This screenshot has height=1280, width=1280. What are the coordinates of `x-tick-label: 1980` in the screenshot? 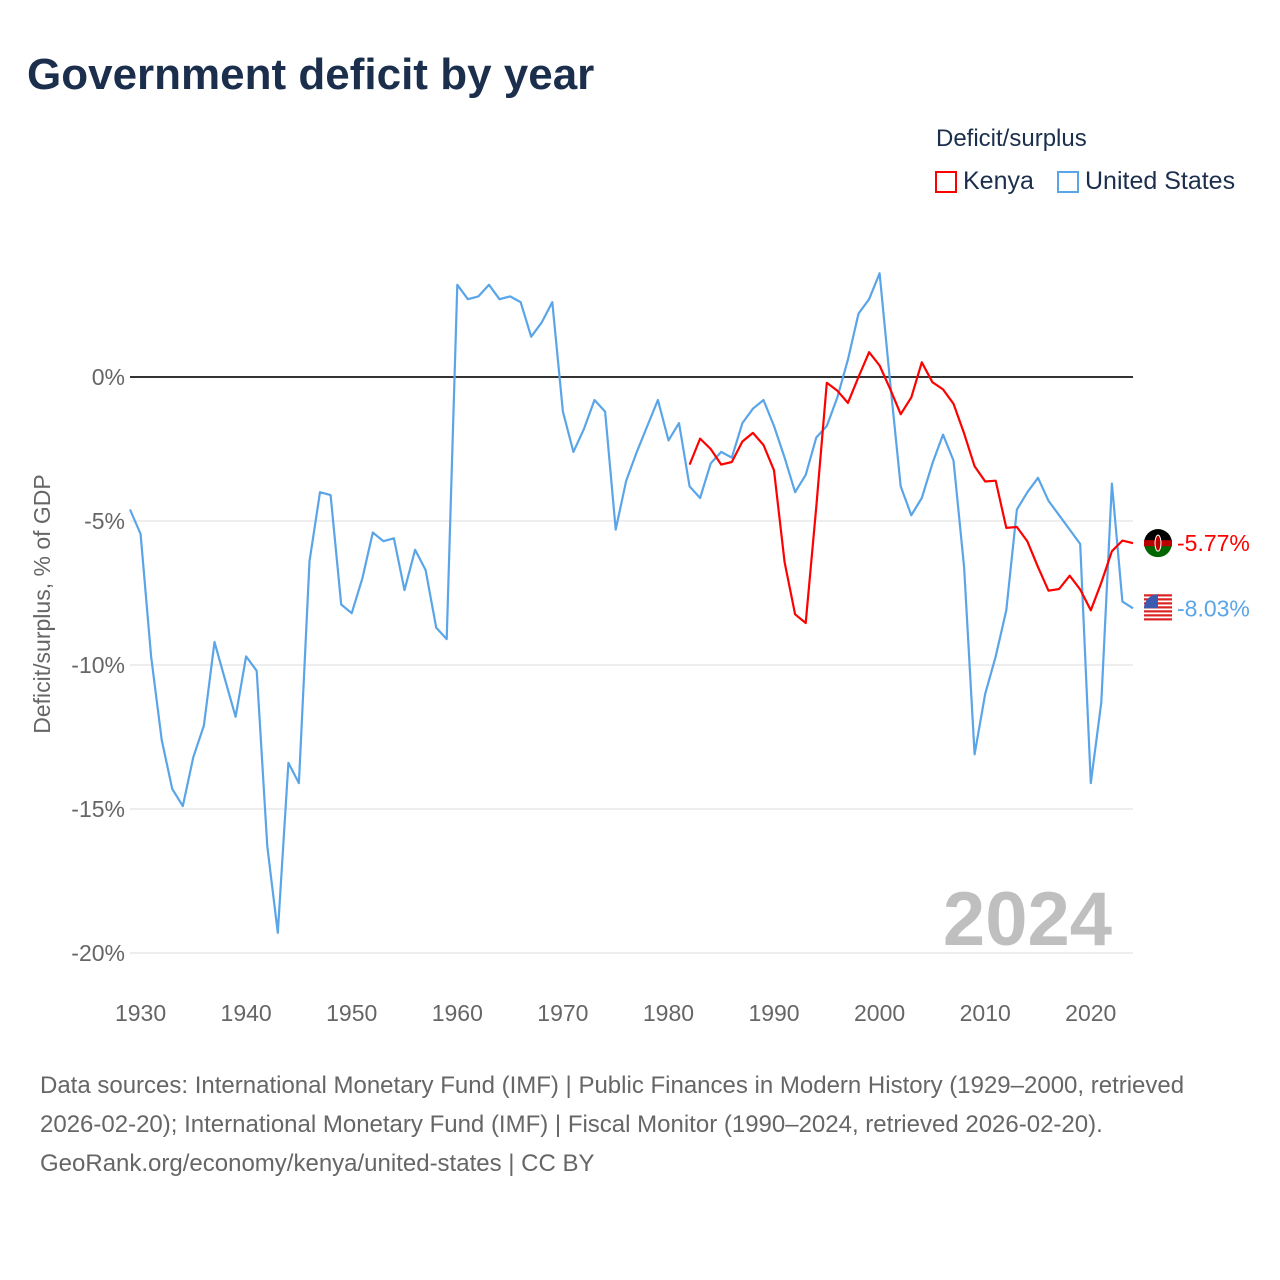 It's located at (668, 1013).